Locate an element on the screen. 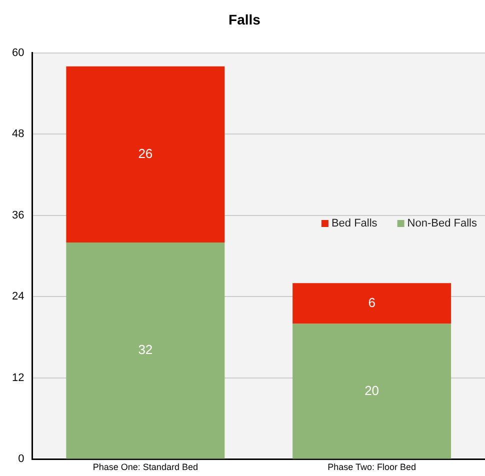 This screenshot has width=485, height=476. chart-title: Falls is located at coordinates (244, 19).